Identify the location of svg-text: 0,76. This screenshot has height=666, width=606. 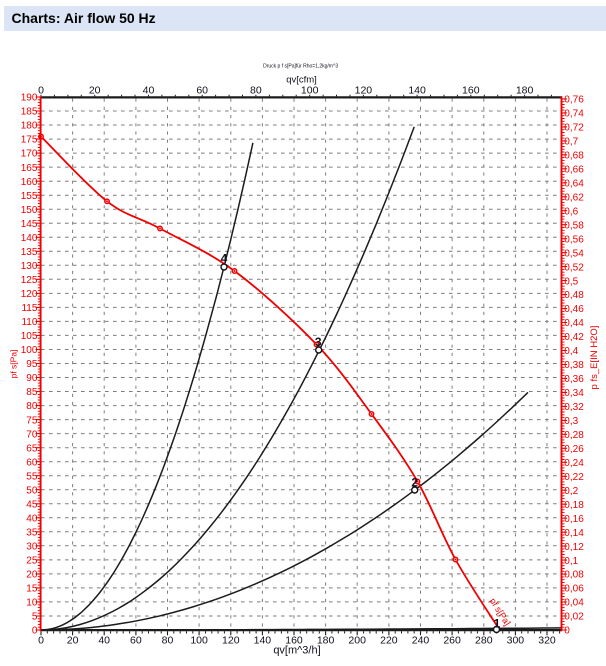
(574, 100).